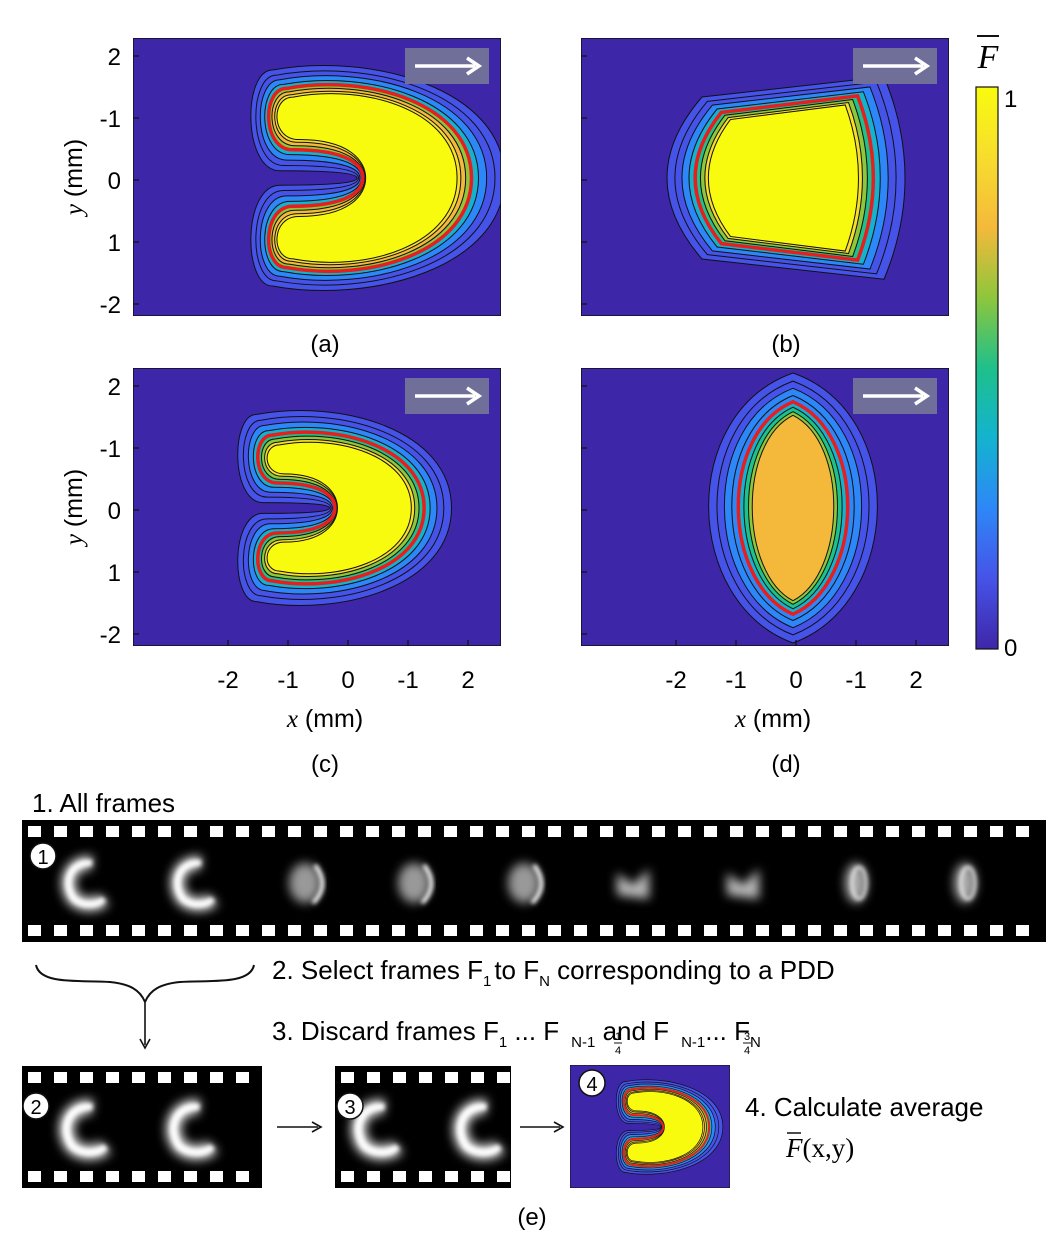 The image size is (1064, 1252). Describe the element at coordinates (35, 1108) in the screenshot. I see `badge-2-text: 2` at that location.